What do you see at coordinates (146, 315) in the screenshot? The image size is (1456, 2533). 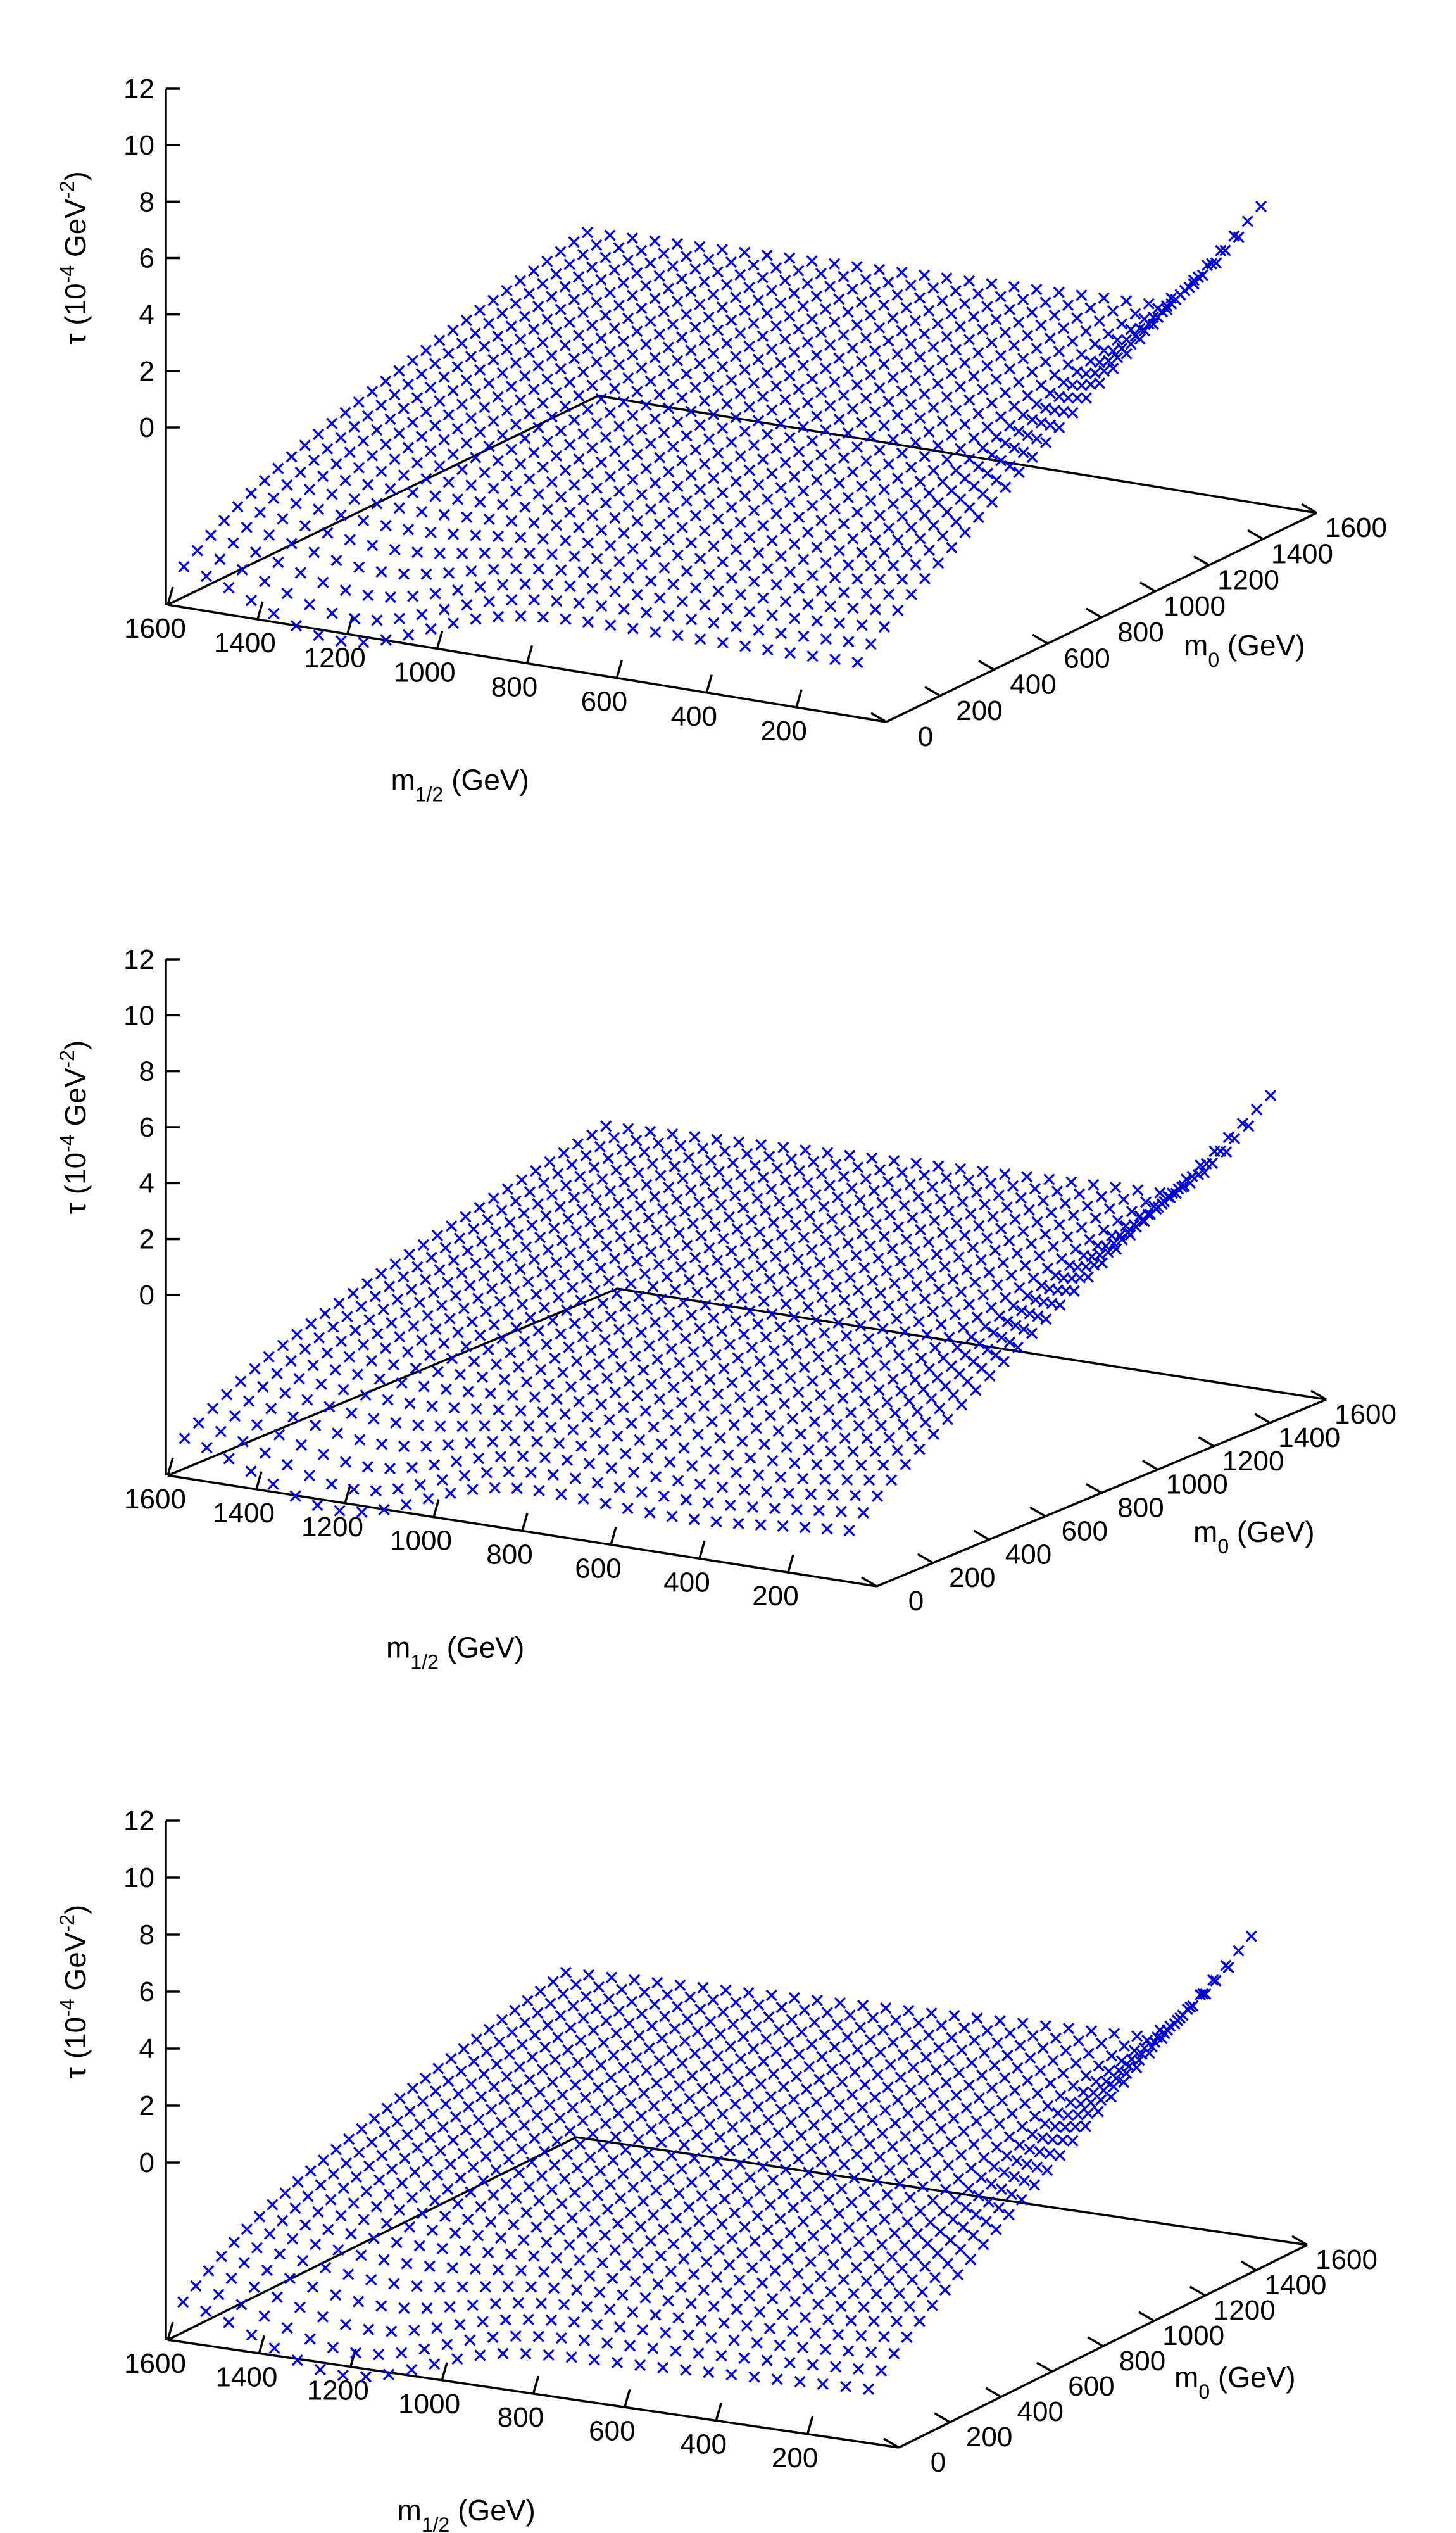 I see `z-tick-label: 4` at bounding box center [146, 315].